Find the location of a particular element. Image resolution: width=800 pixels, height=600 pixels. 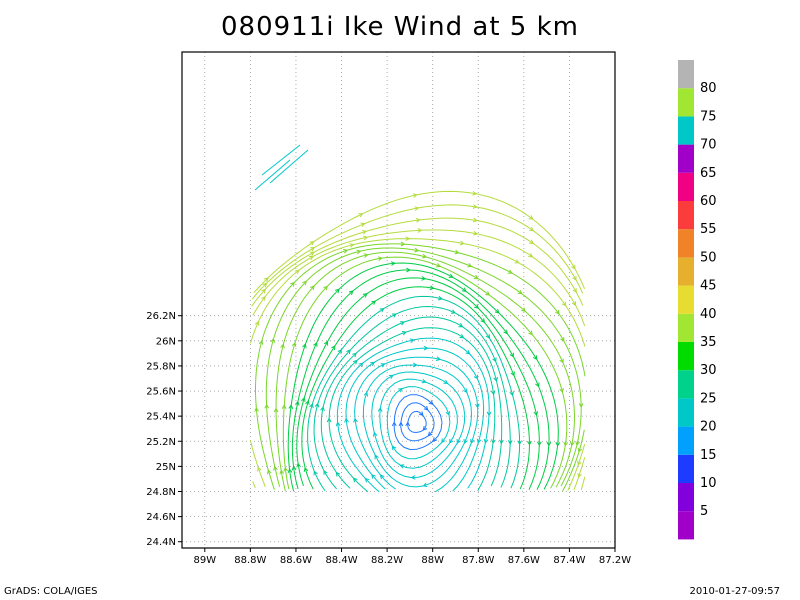

x-tick-label: 88W is located at coordinates (432, 560).